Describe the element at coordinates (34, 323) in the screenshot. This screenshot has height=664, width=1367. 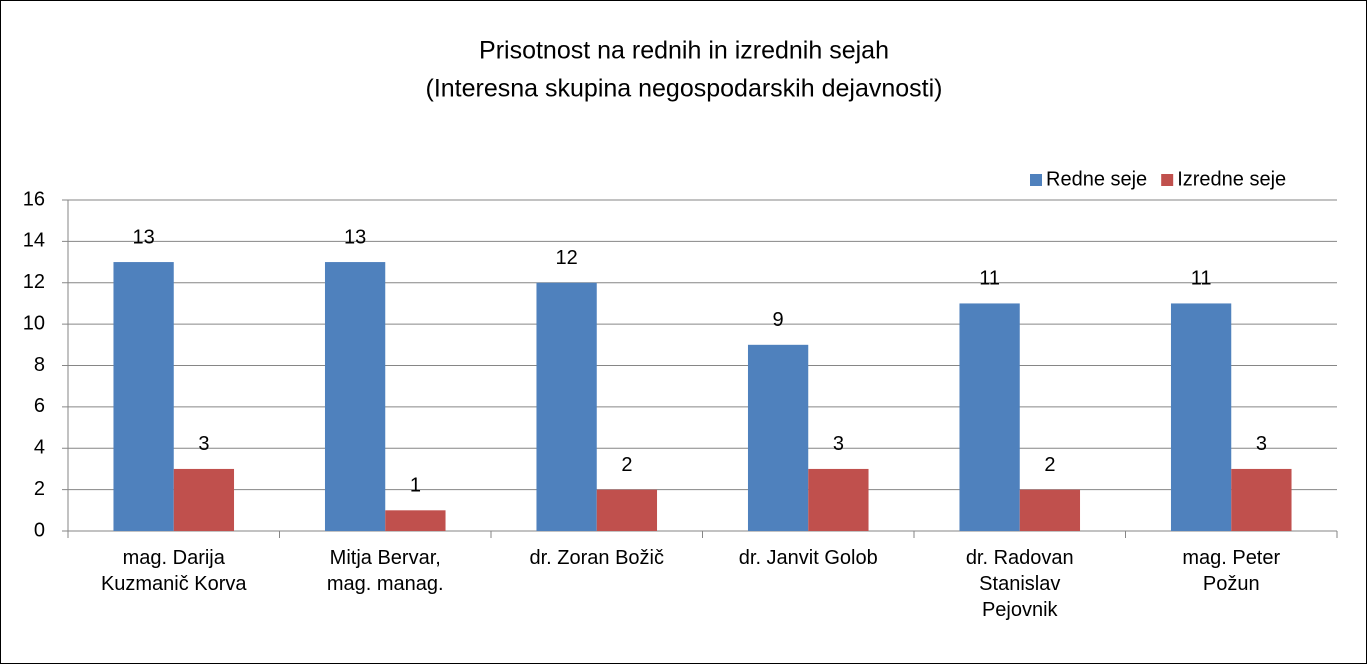
I see `y-tick-label: 10` at that location.